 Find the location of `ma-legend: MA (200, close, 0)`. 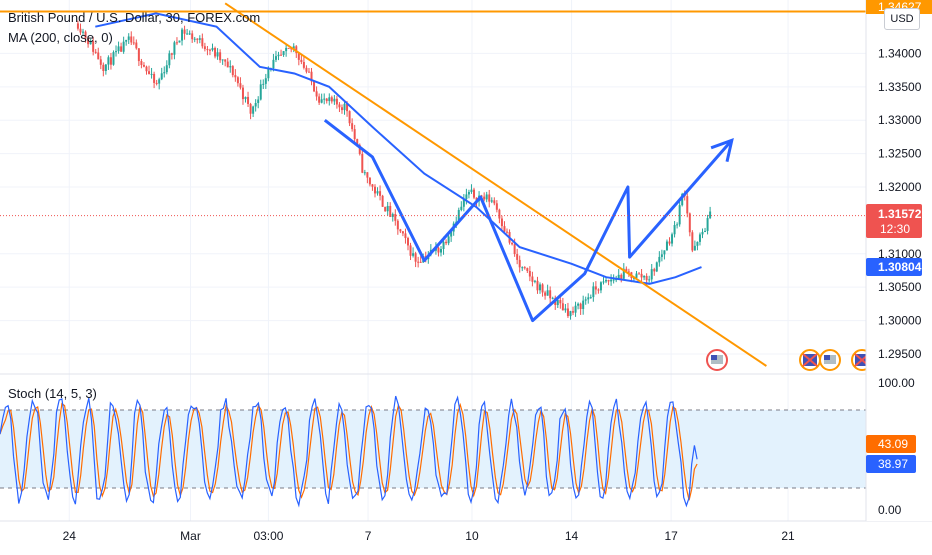

ma-legend: MA (200, close, 0) is located at coordinates (60, 37).